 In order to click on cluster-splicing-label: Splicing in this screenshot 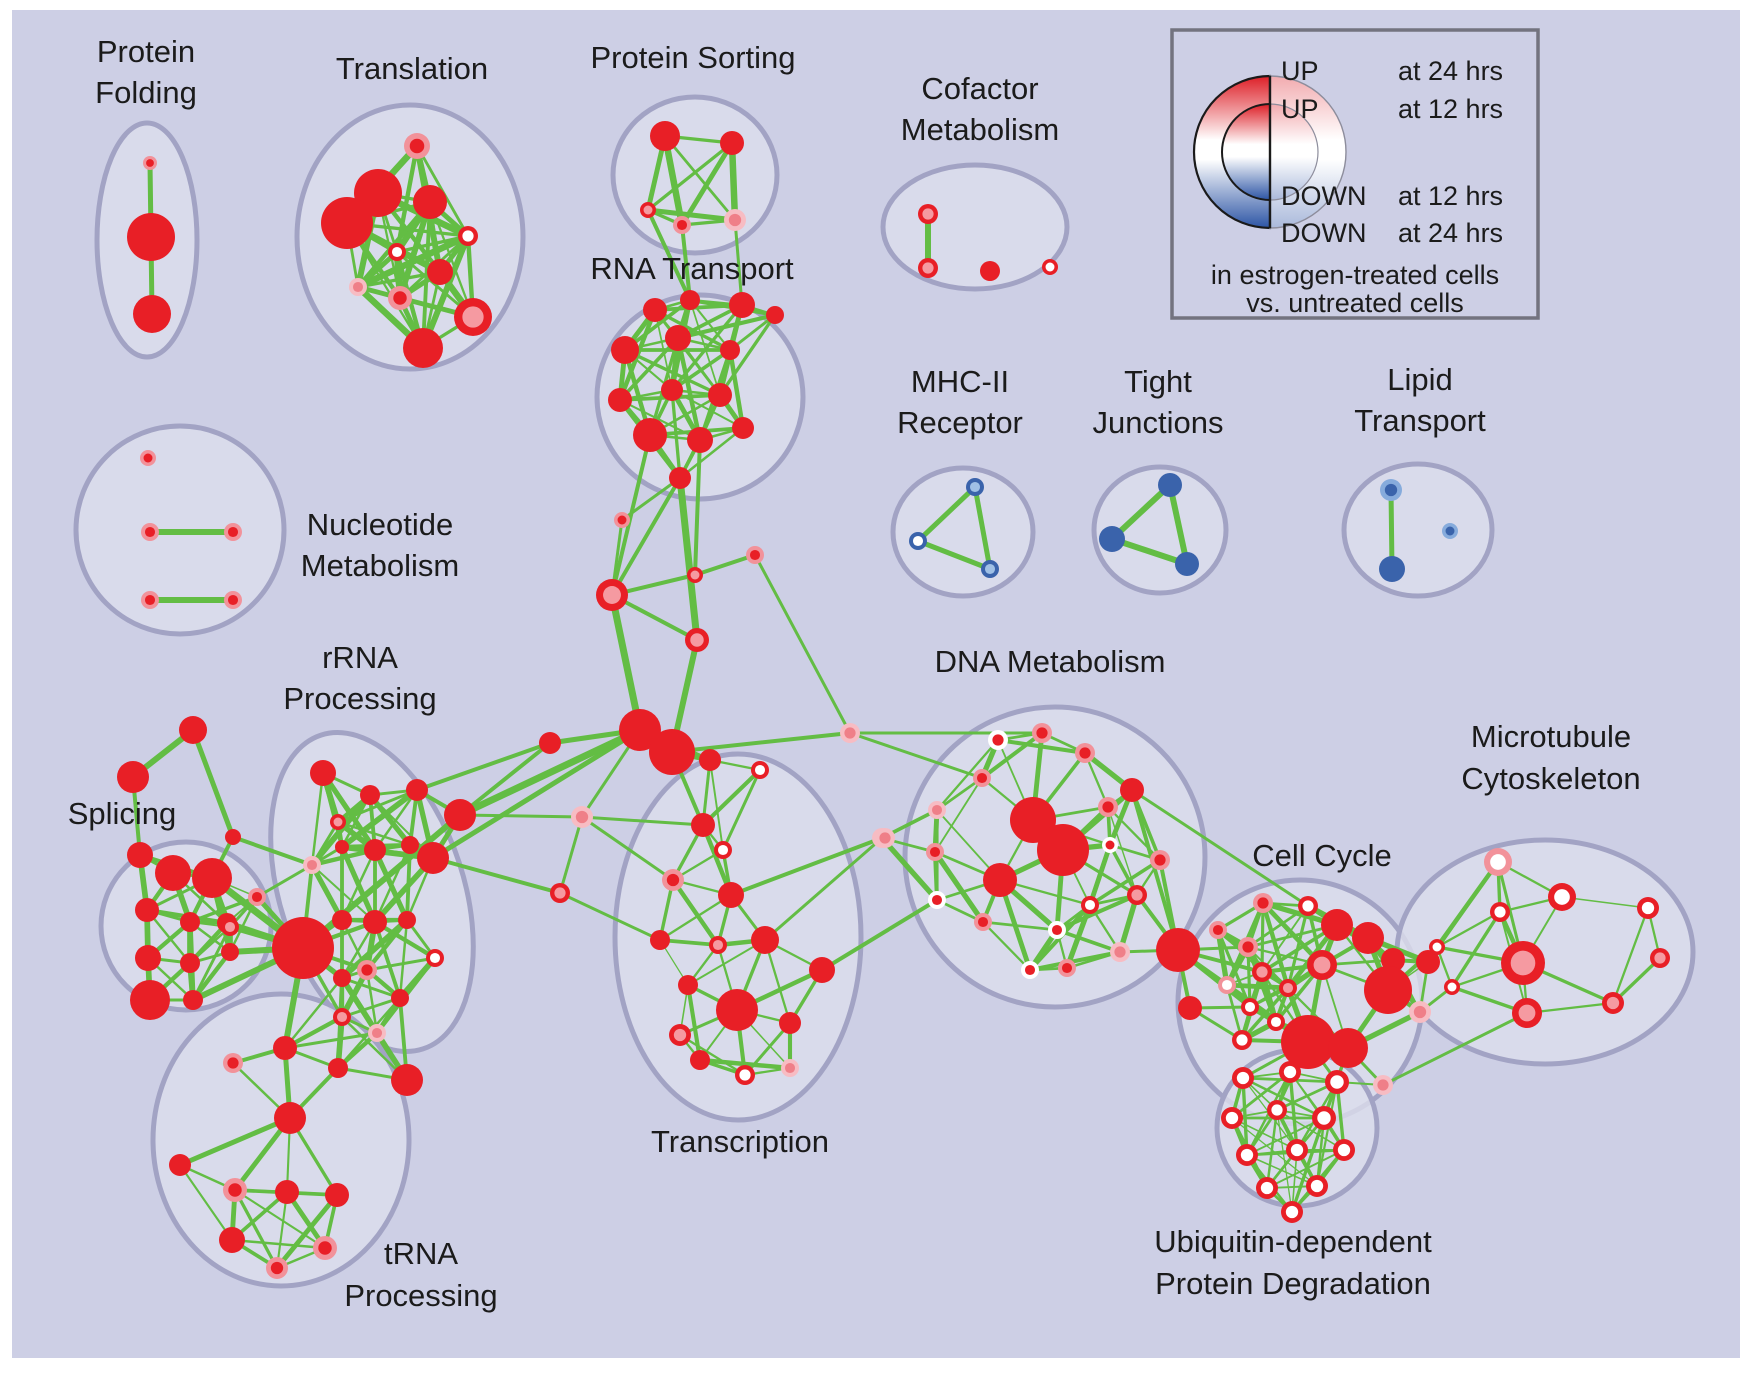, I will do `click(122, 813)`.